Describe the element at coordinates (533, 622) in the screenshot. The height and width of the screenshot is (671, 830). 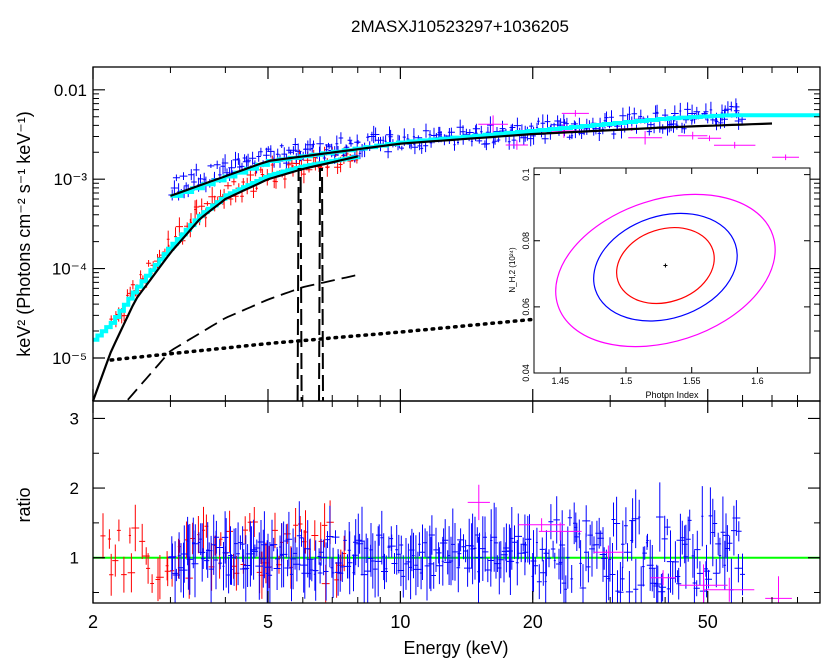
I see `x-tick-label: 20` at that location.